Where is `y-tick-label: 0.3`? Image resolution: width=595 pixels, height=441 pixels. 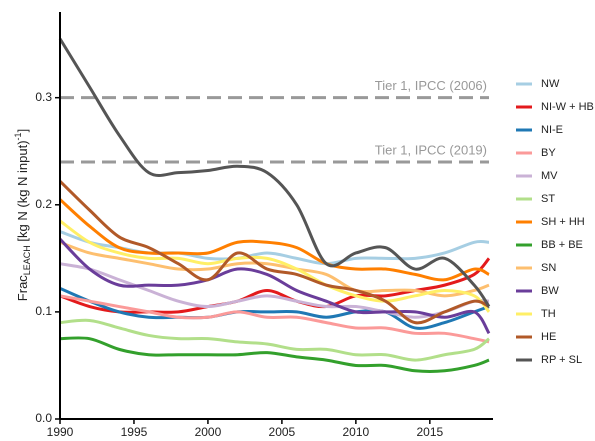
y-tick-label: 0.3 is located at coordinates (43, 97).